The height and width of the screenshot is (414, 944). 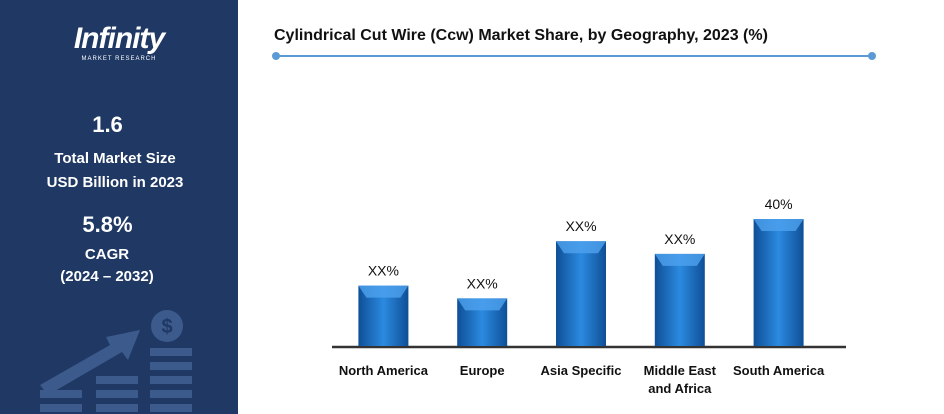 What do you see at coordinates (107, 276) in the screenshot?
I see `stat-label: (2024 – 2032)` at bounding box center [107, 276].